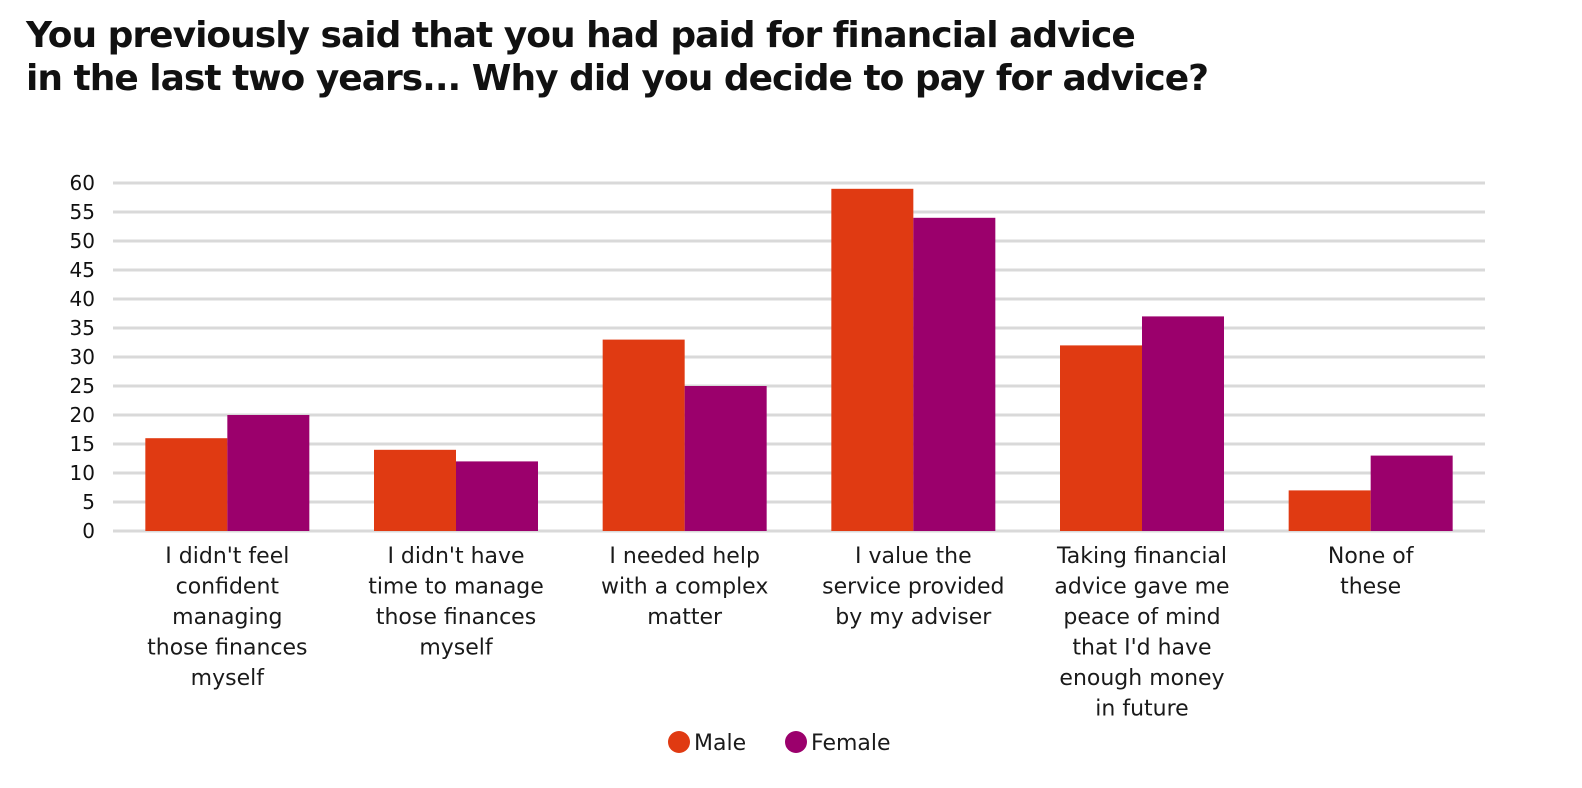 Image resolution: width=1582 pixels, height=788 pixels. What do you see at coordinates (779, 743) in the screenshot?
I see `legend: Male Female` at bounding box center [779, 743].